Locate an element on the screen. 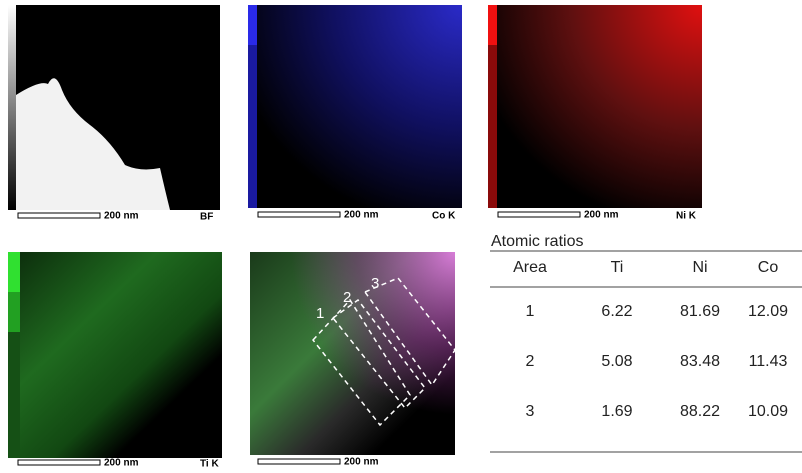 This screenshot has height=473, width=802. table-header: Co is located at coordinates (768, 267).